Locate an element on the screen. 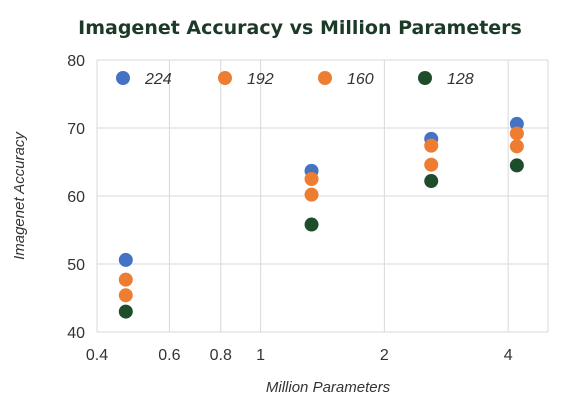  legend-label-192: 192 is located at coordinates (260, 79).